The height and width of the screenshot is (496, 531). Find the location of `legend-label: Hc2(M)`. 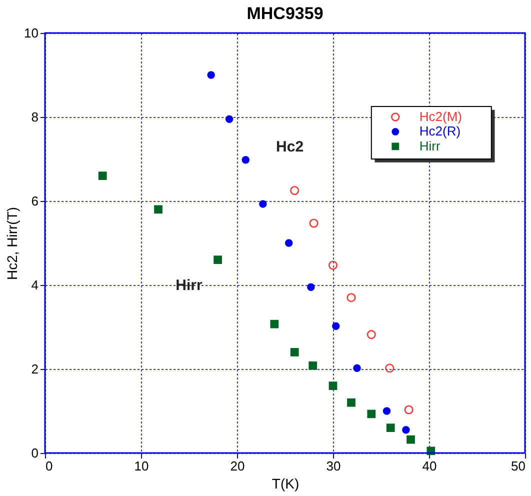

legend-label: Hc2(M) is located at coordinates (440, 116).